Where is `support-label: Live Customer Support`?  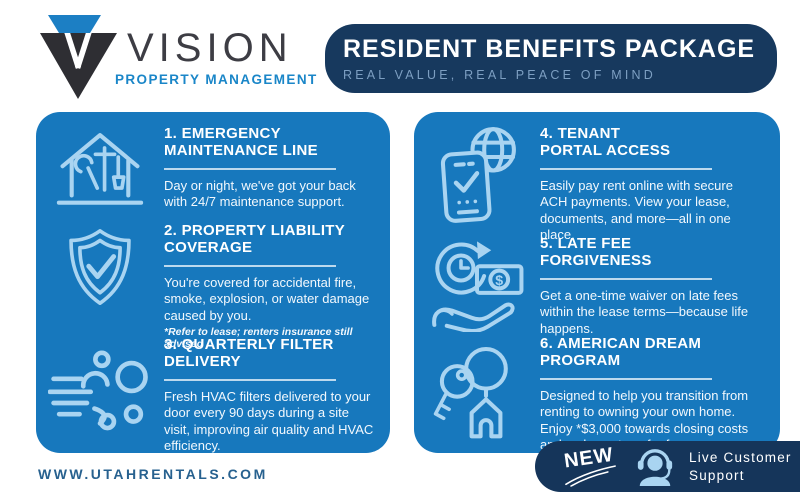
support-label: Live Customer Support is located at coordinates (740, 466).